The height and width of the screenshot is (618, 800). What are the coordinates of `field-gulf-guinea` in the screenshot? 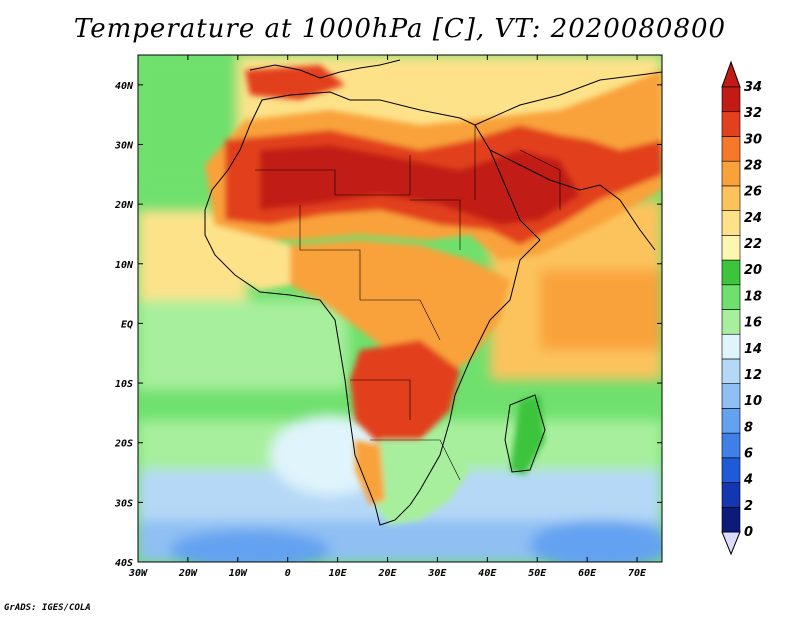 It's located at (243, 345).